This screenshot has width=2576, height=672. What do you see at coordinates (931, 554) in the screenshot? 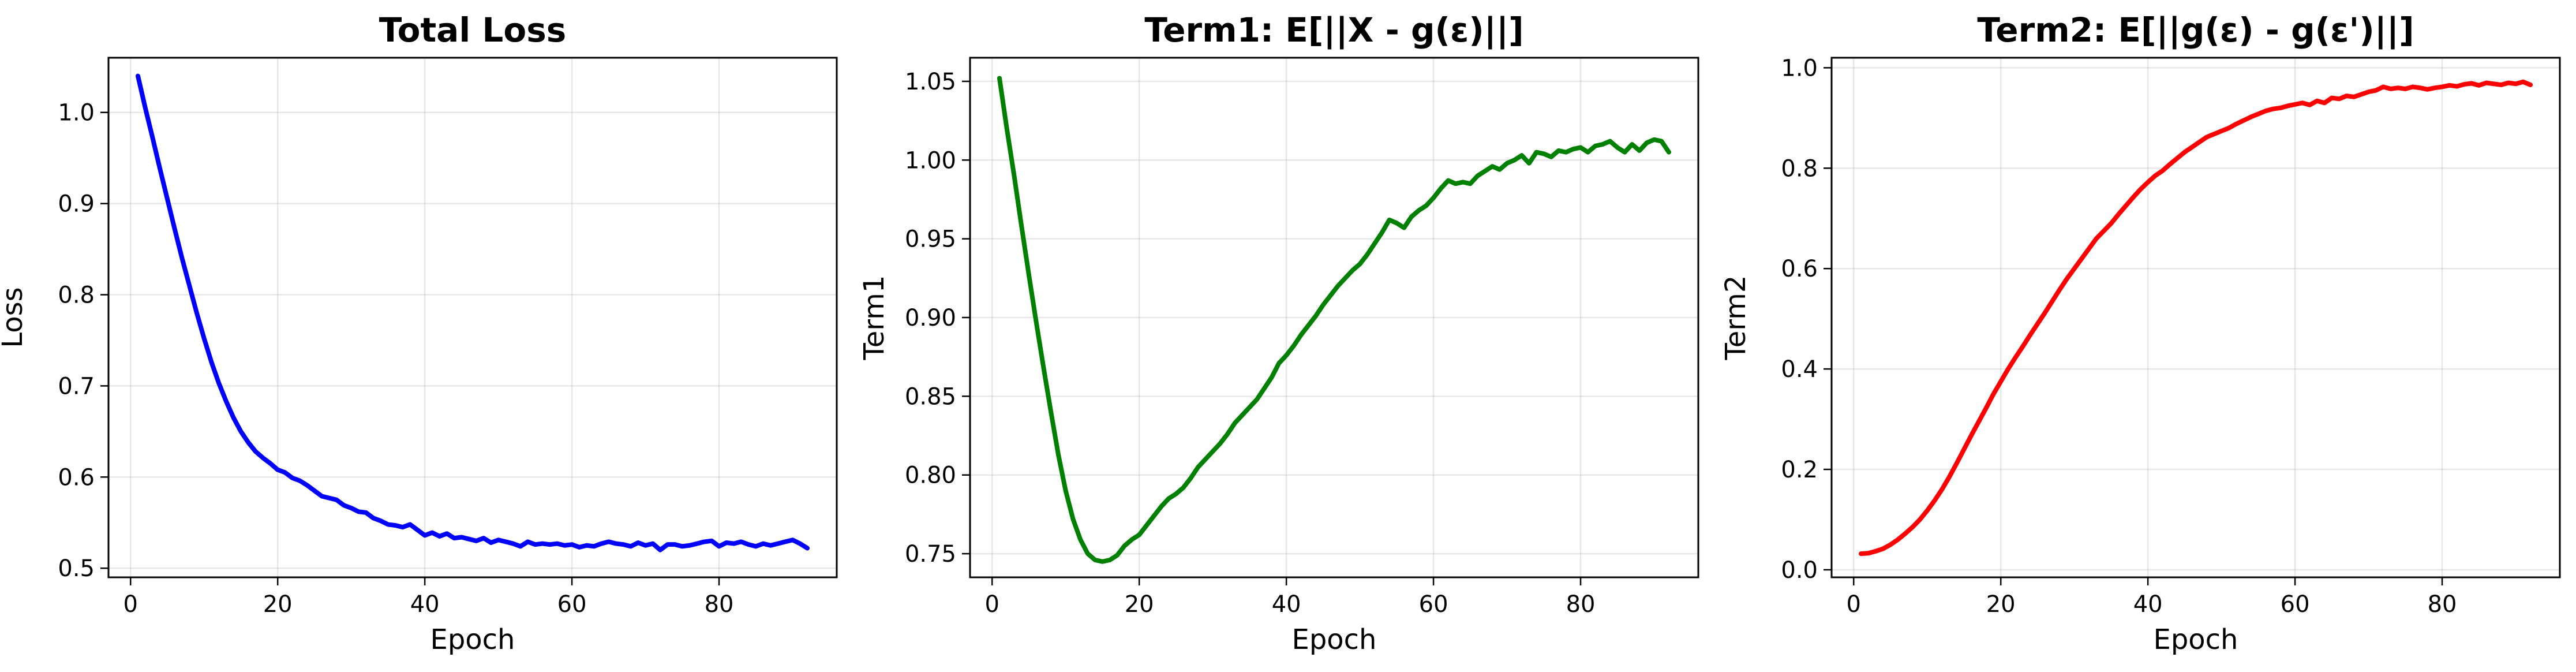
I see `y-tick-label: 0.75` at bounding box center [931, 554].